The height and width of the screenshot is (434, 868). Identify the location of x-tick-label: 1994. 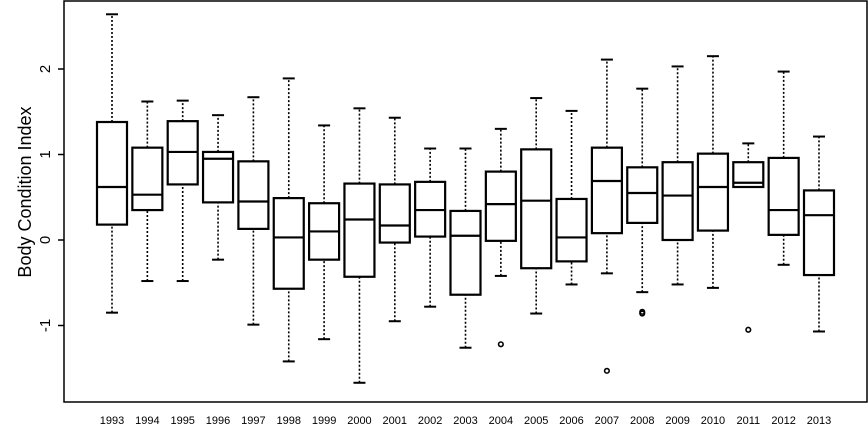
(147, 421).